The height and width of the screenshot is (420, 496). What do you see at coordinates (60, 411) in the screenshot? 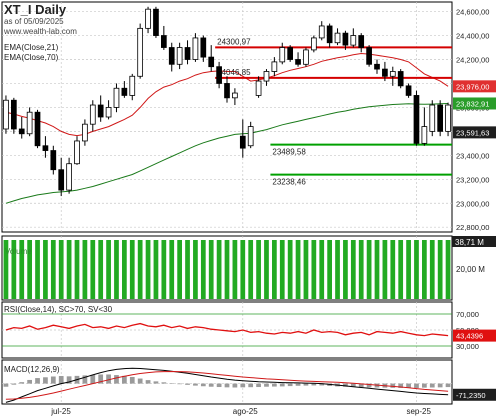
I see `x-axis-label: jul-25` at bounding box center [60, 411].